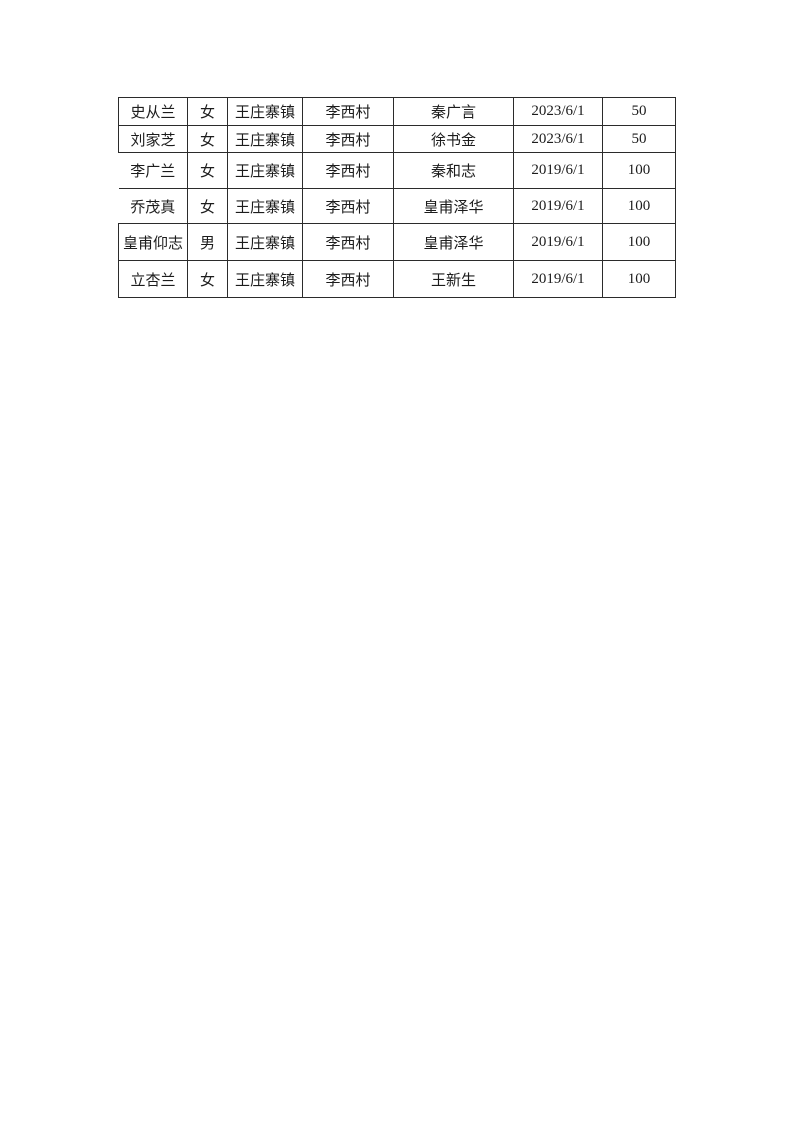  Describe the element at coordinates (153, 279) in the screenshot. I see `person-name-cell: 立杏兰` at that location.